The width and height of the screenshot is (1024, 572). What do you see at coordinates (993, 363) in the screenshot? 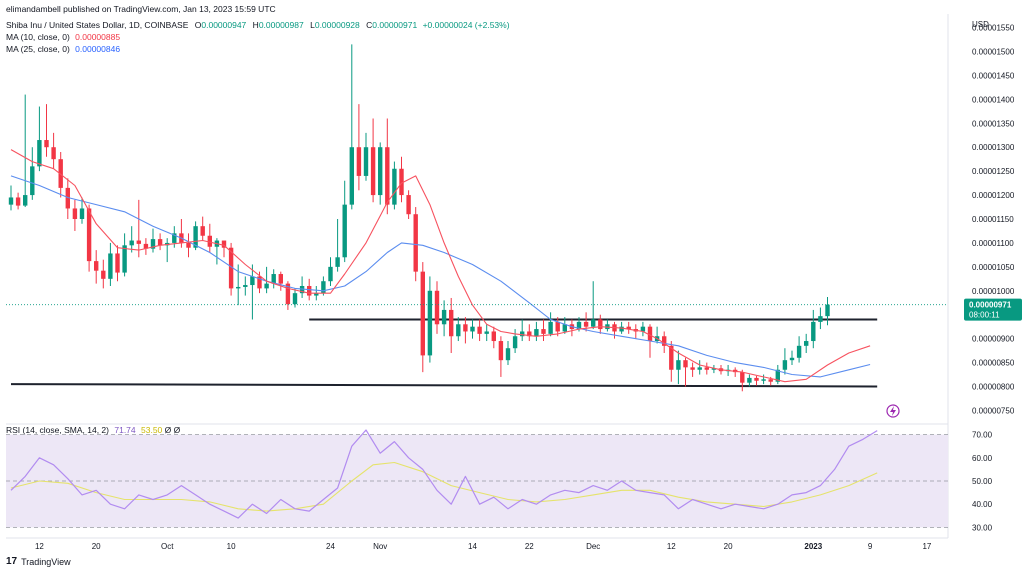
I see `price-tick-label: 0.00000850` at bounding box center [993, 363].